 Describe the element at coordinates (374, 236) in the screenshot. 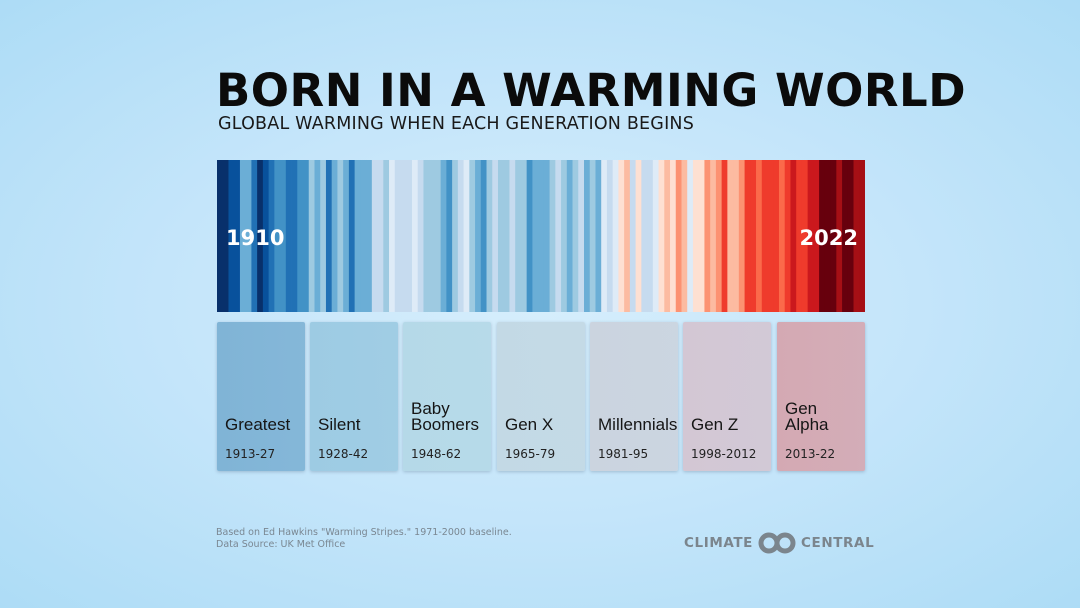

I see `stripe-1937` at that location.